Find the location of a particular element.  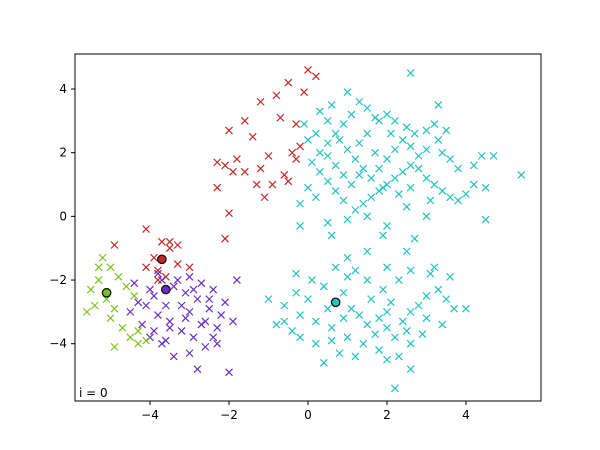

y-tick-label: 4 is located at coordinates (63, 89).